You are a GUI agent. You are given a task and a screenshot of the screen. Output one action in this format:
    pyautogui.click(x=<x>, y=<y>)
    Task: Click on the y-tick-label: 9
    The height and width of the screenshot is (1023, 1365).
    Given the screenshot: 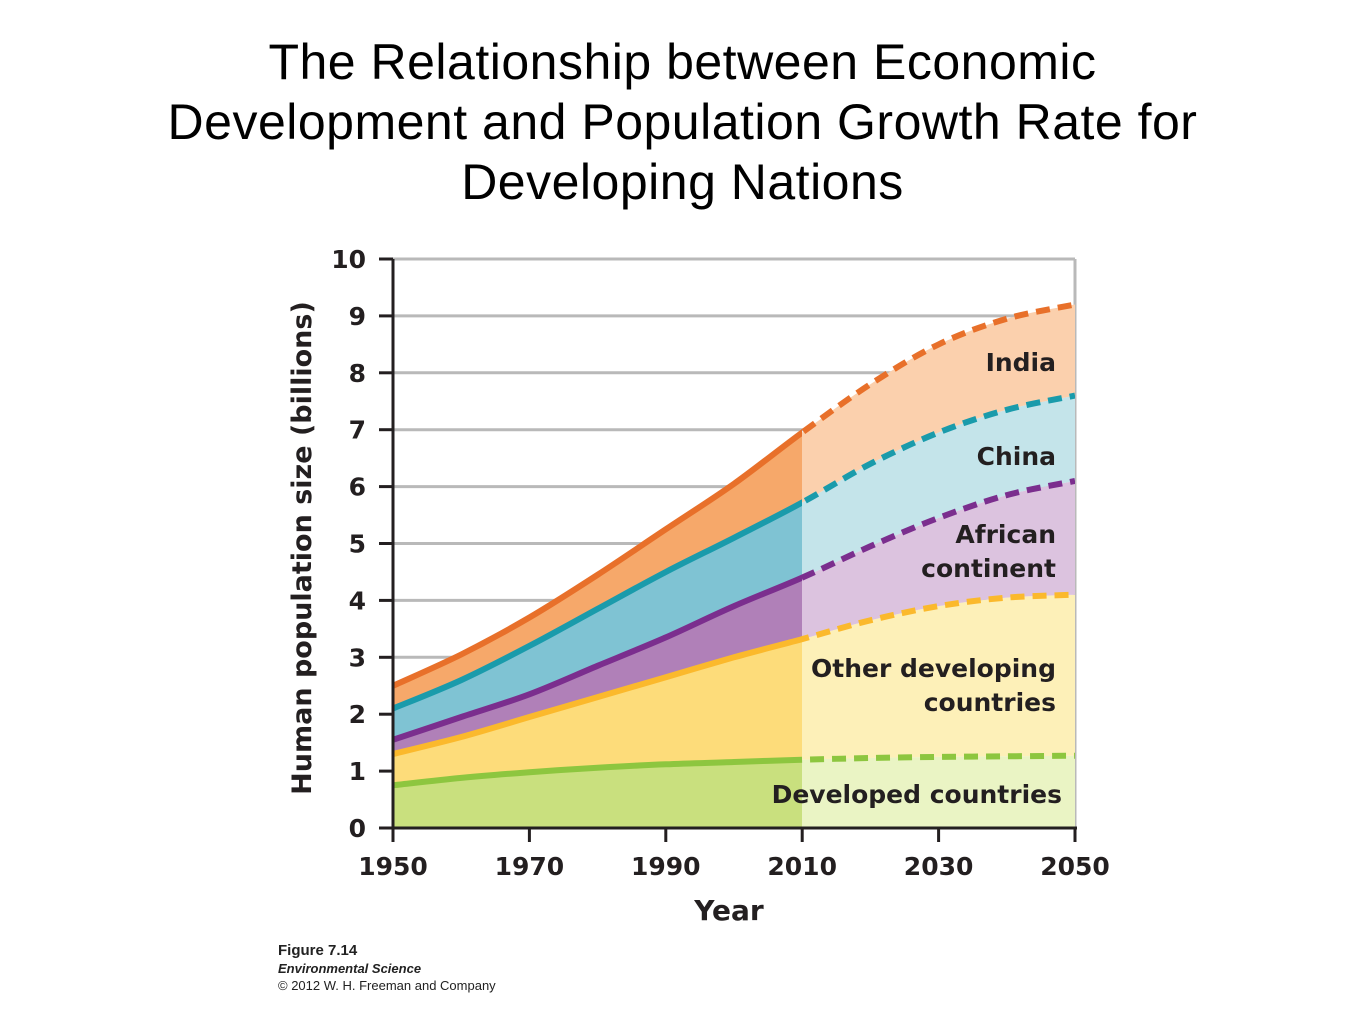 What is the action you would take?
    pyautogui.click(x=357, y=316)
    